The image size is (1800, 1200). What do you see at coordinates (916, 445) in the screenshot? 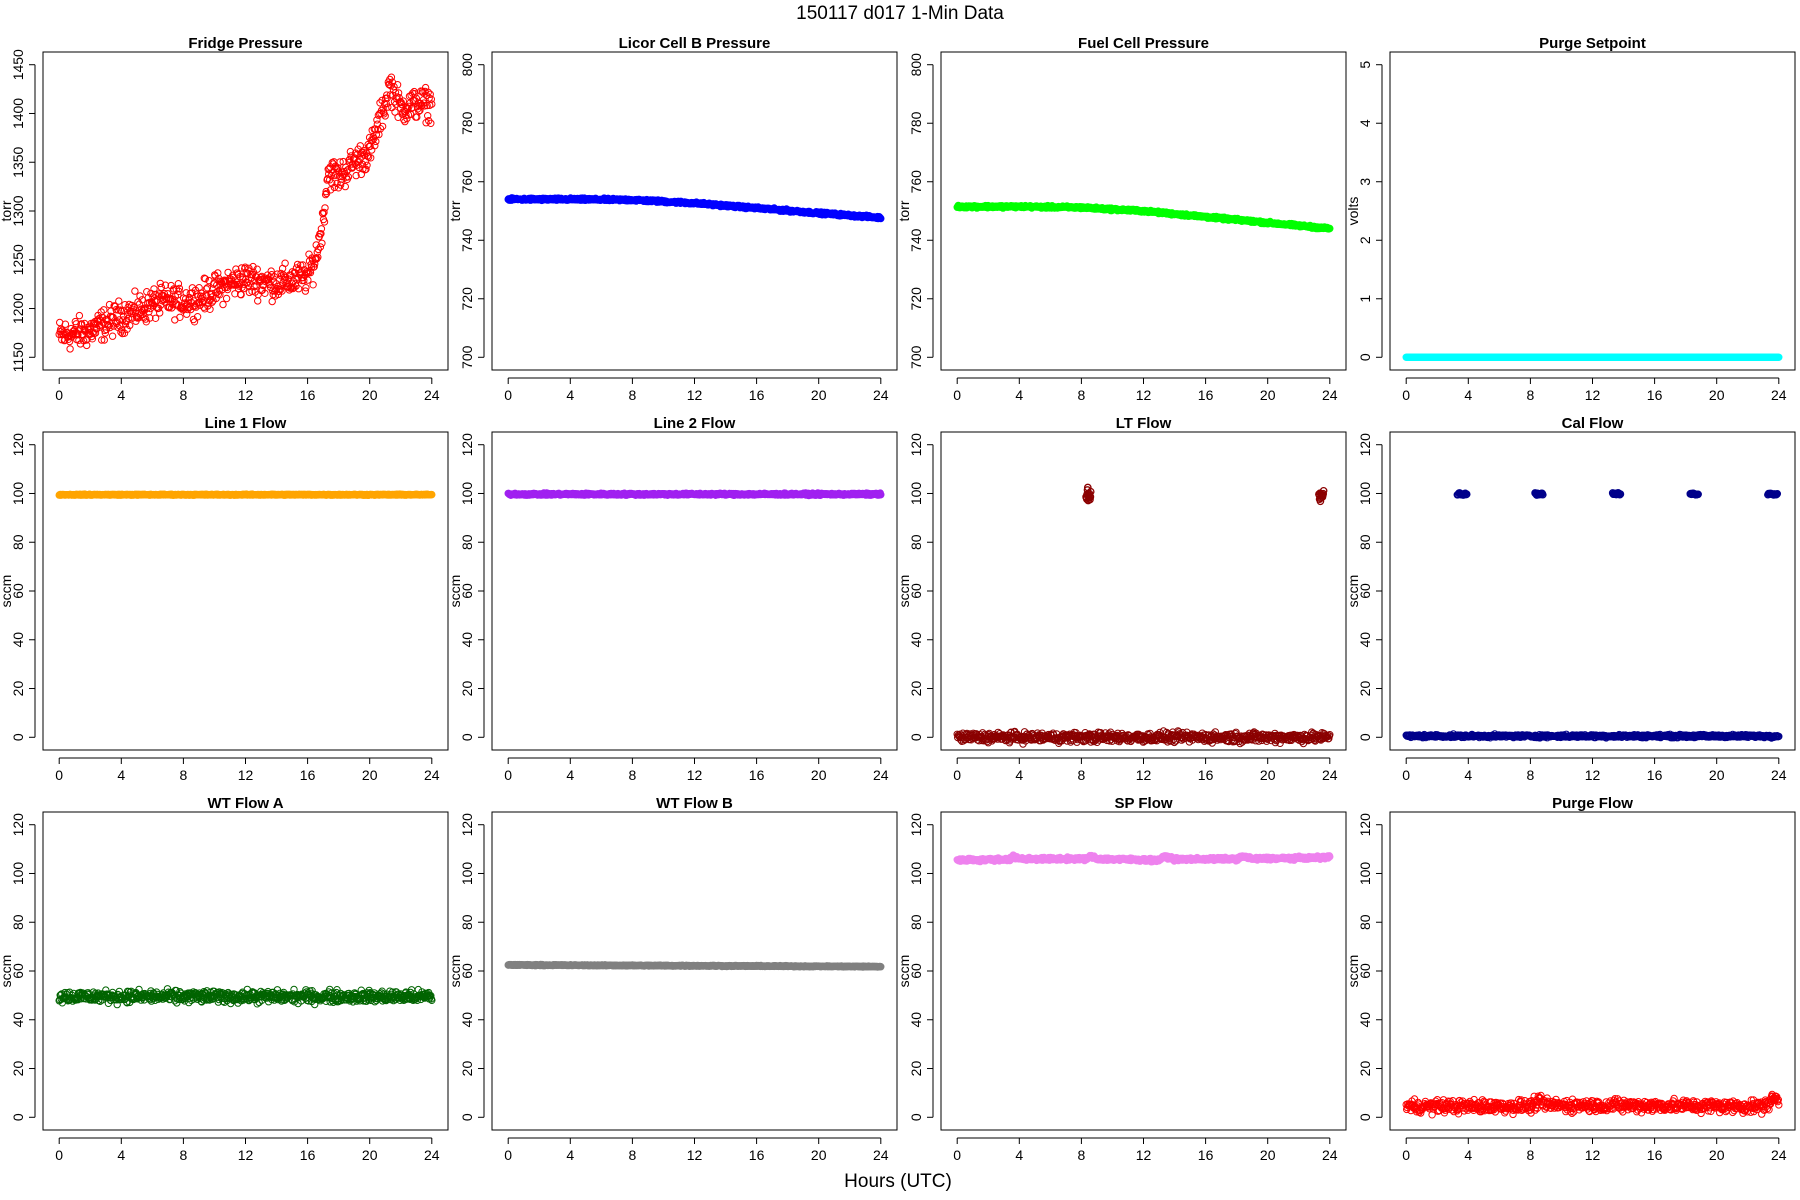
I see `y-tick-label: 120` at bounding box center [916, 445].